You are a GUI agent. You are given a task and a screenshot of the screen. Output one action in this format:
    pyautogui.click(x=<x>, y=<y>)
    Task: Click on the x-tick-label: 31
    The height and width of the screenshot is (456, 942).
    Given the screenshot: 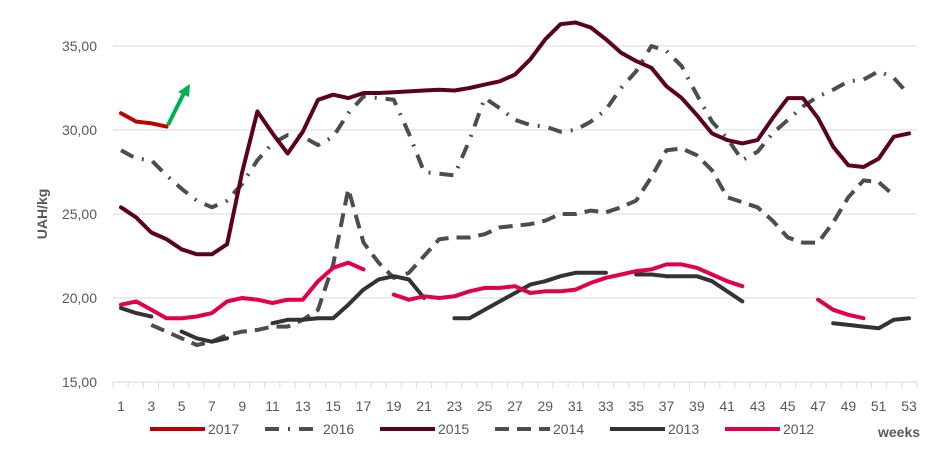 What is the action you would take?
    pyautogui.click(x=576, y=406)
    